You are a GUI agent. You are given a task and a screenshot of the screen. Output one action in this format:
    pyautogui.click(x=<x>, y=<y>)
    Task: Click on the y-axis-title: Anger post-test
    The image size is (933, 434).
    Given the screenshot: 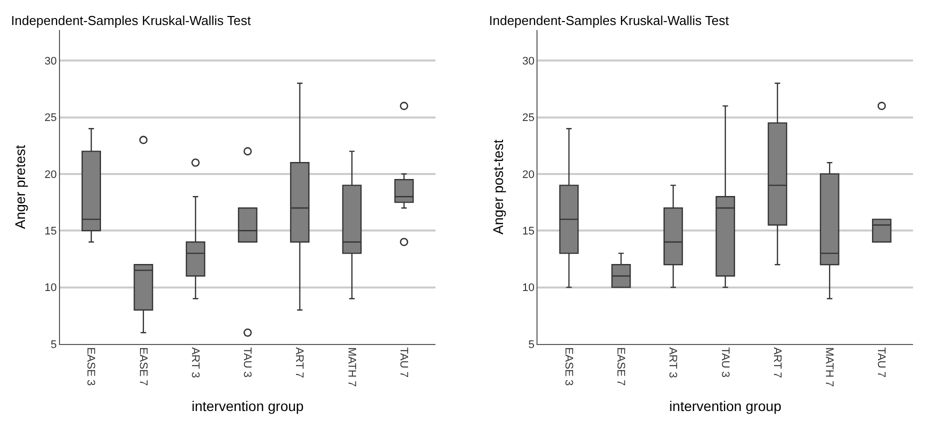 What is the action you would take?
    pyautogui.click(x=498, y=186)
    